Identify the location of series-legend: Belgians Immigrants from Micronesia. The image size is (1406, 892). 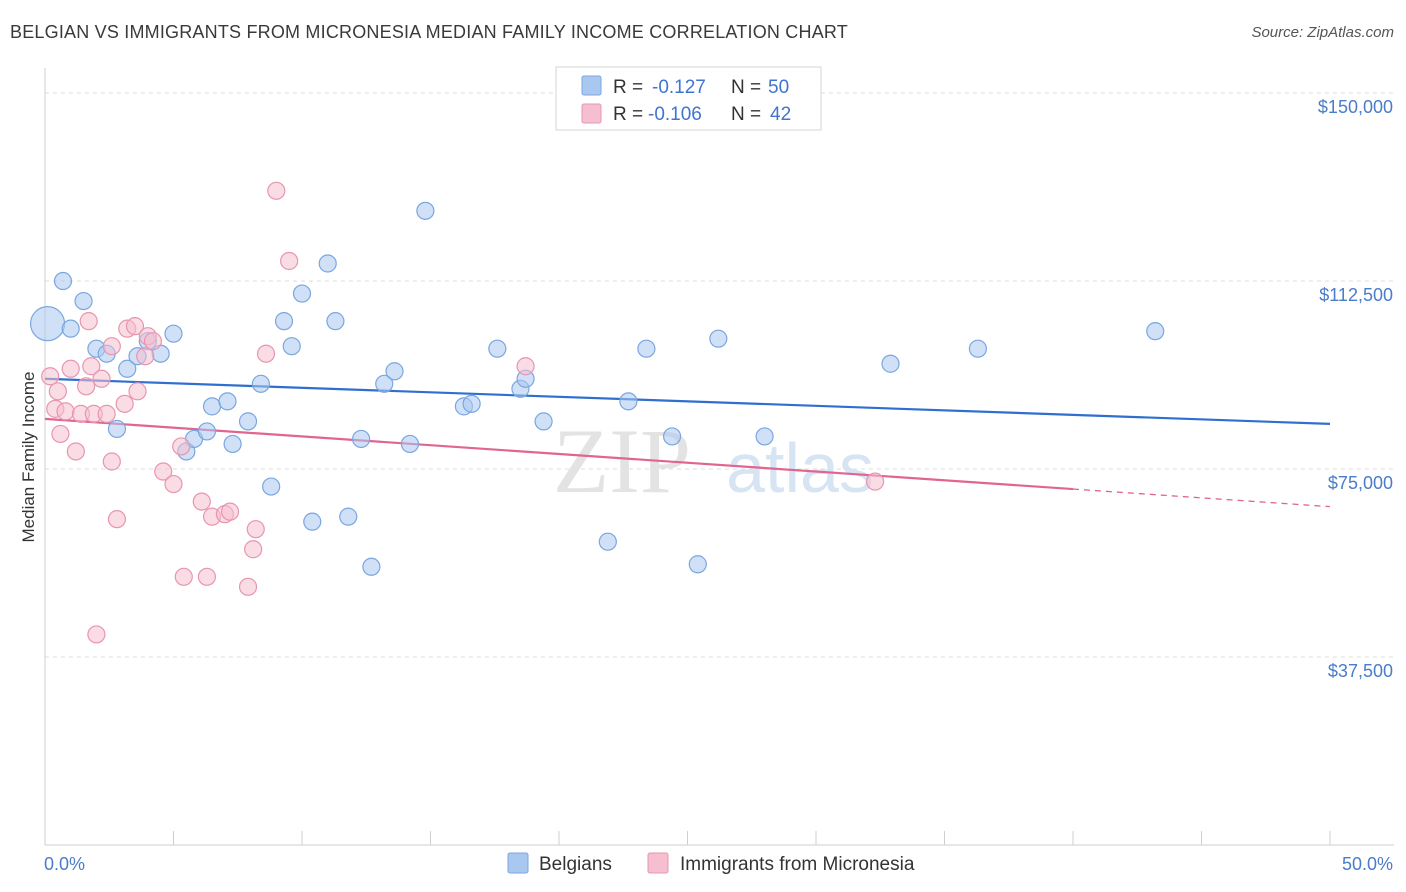
(711, 863).